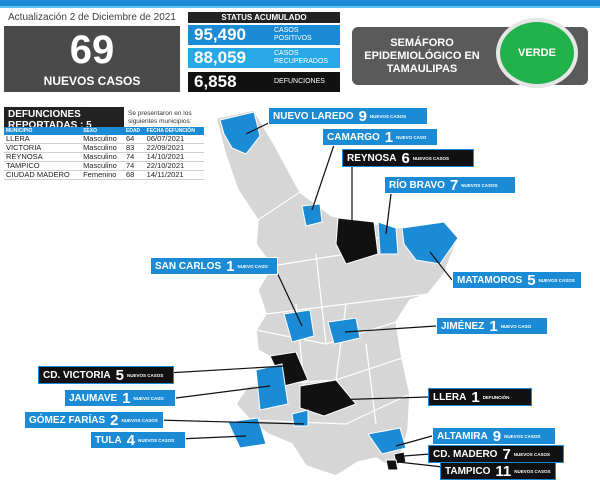 This screenshot has height=488, width=600. Describe the element at coordinates (174, 131) in the screenshot. I see `col-fecha: FECHA DEFUNCIÓN` at that location.